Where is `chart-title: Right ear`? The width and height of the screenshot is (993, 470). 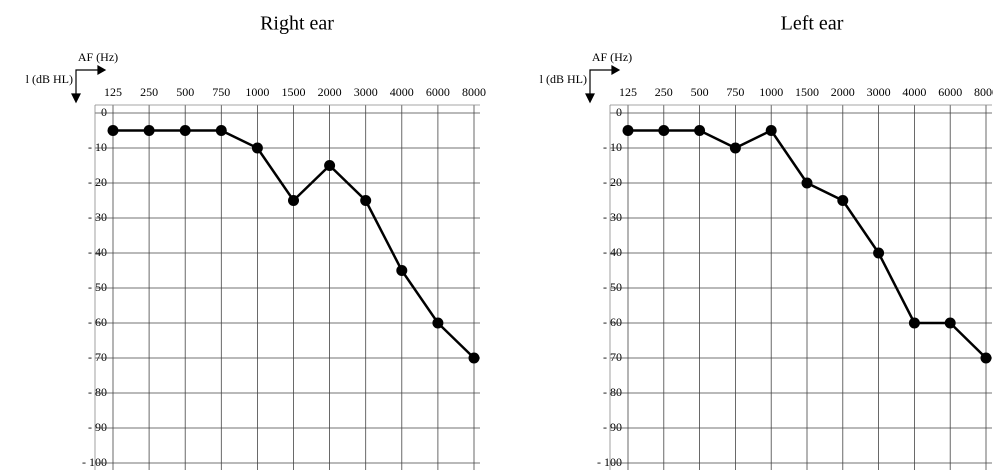 chart-title: Right ear is located at coordinates (297, 24).